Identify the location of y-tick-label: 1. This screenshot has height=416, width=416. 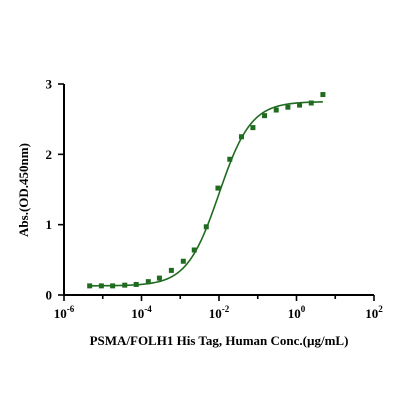
(49, 224).